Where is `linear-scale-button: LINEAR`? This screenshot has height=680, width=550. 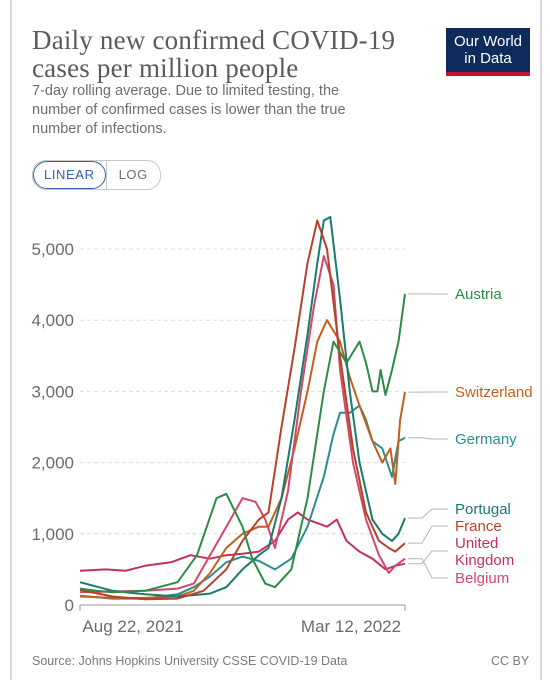 linear-scale-button: LINEAR is located at coordinates (69, 175).